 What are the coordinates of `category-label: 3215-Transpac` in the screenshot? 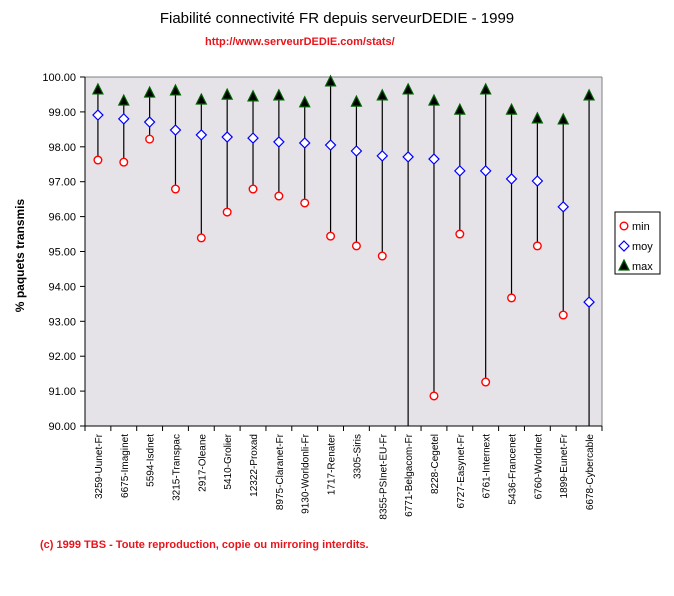 It's located at (176, 467).